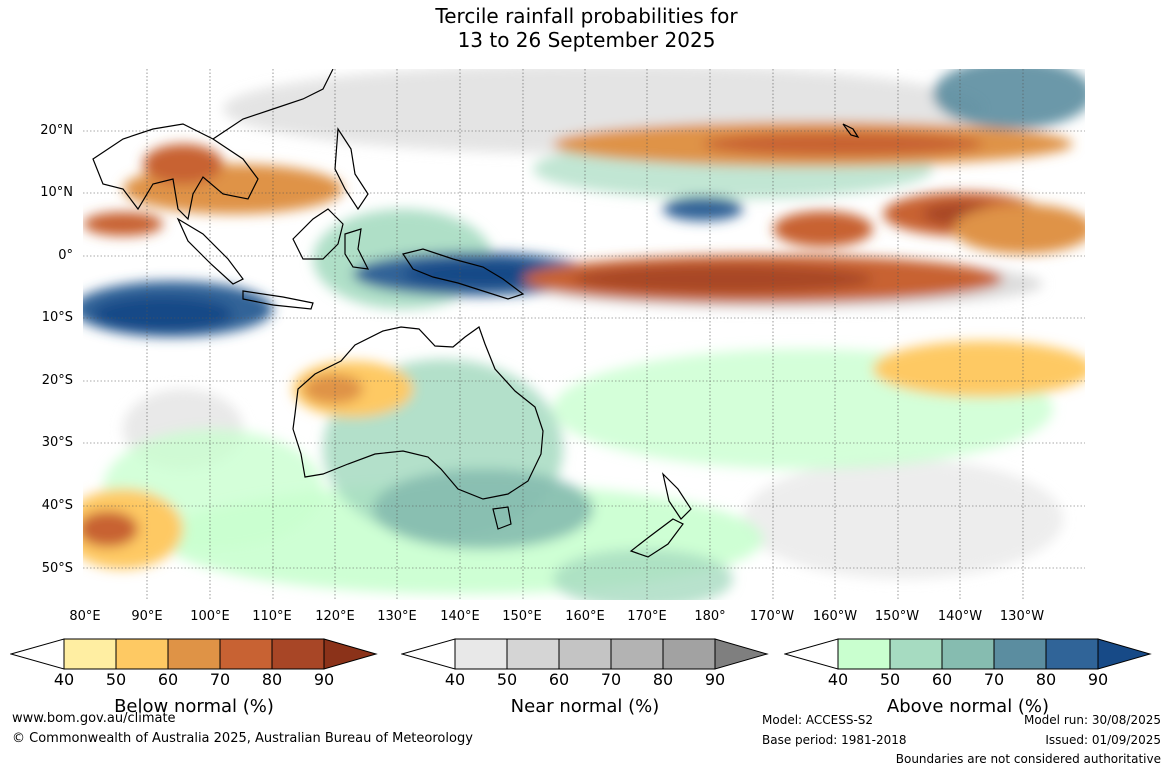 This screenshot has width=1173, height=770. Describe the element at coordinates (357, 249) in the screenshot. I see `sulawesi-coast` at that location.